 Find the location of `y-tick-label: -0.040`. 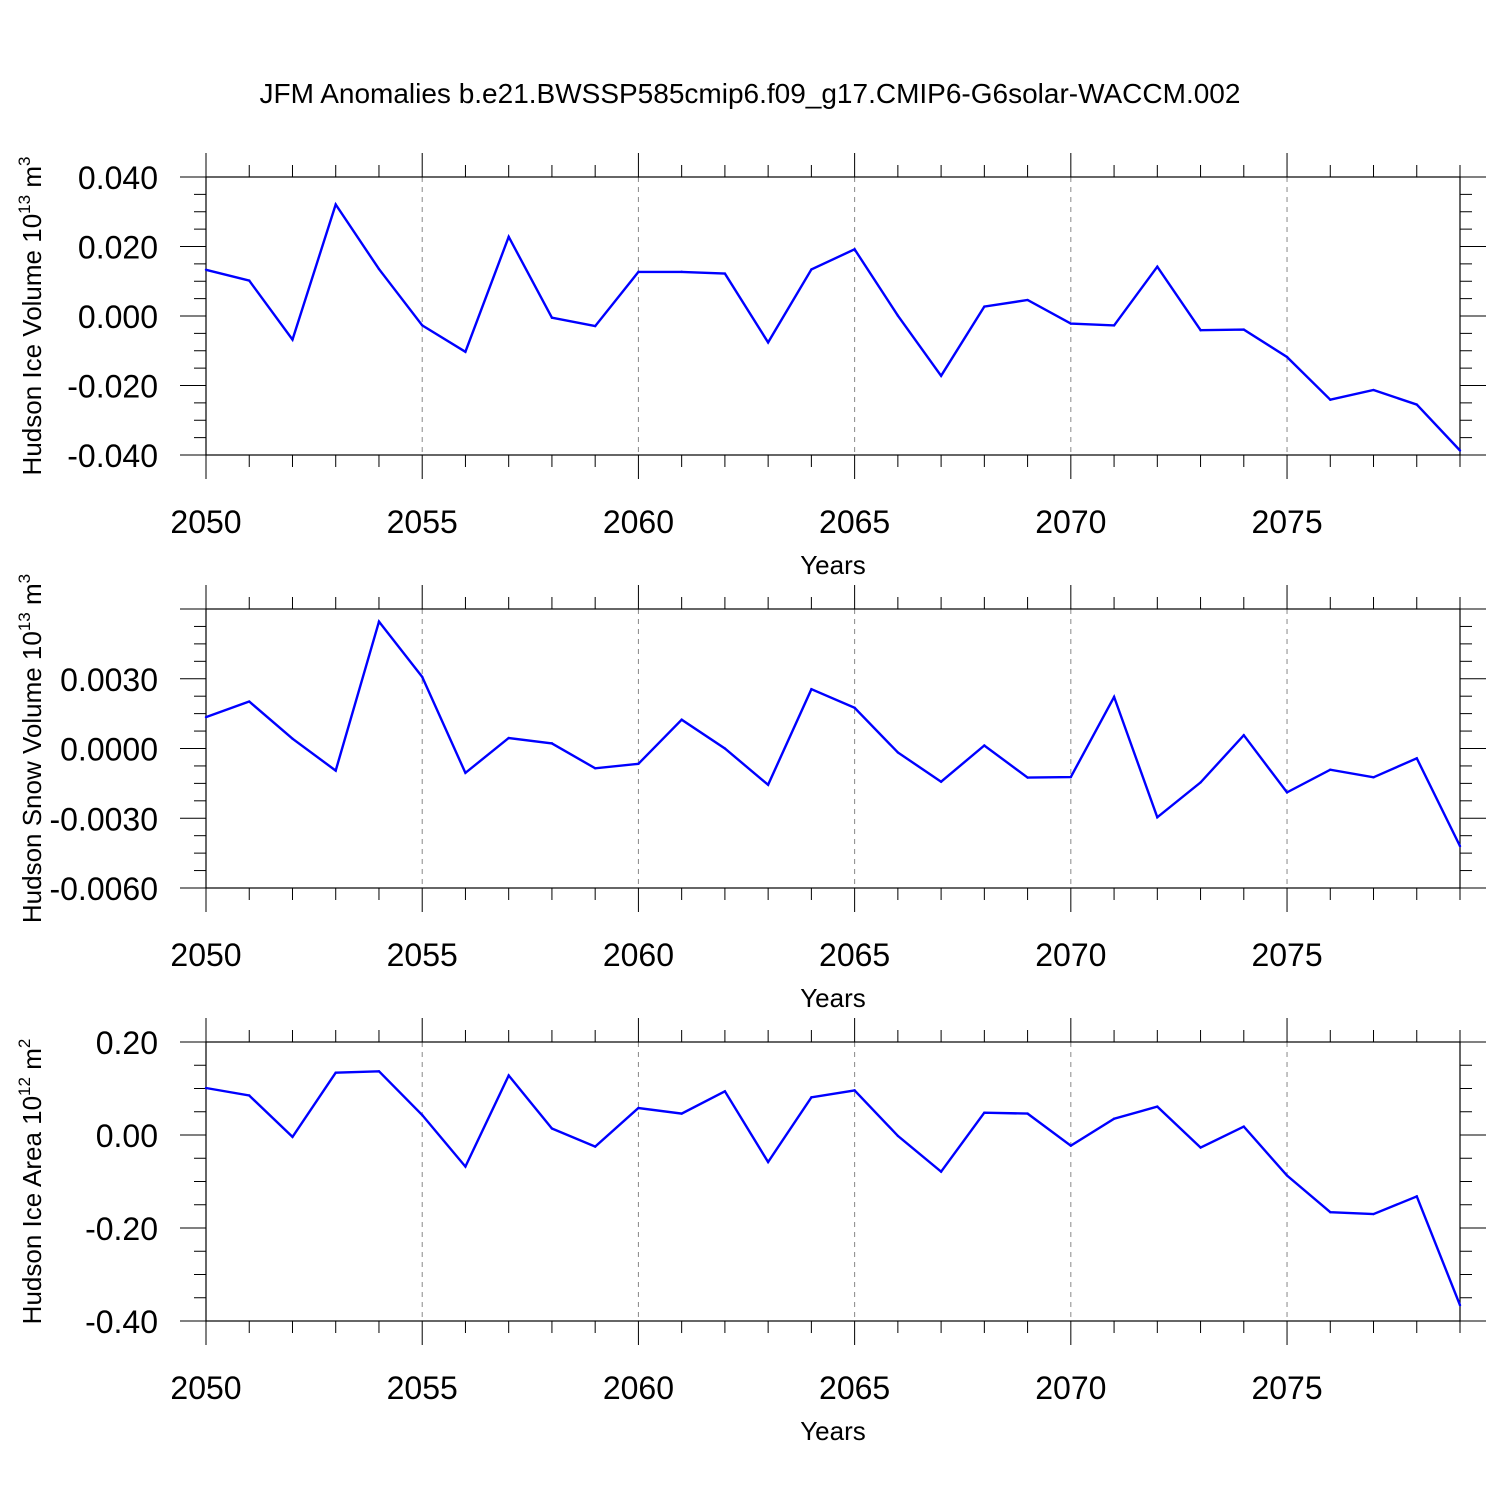

y-tick-label: -0.040 is located at coordinates (112, 456).